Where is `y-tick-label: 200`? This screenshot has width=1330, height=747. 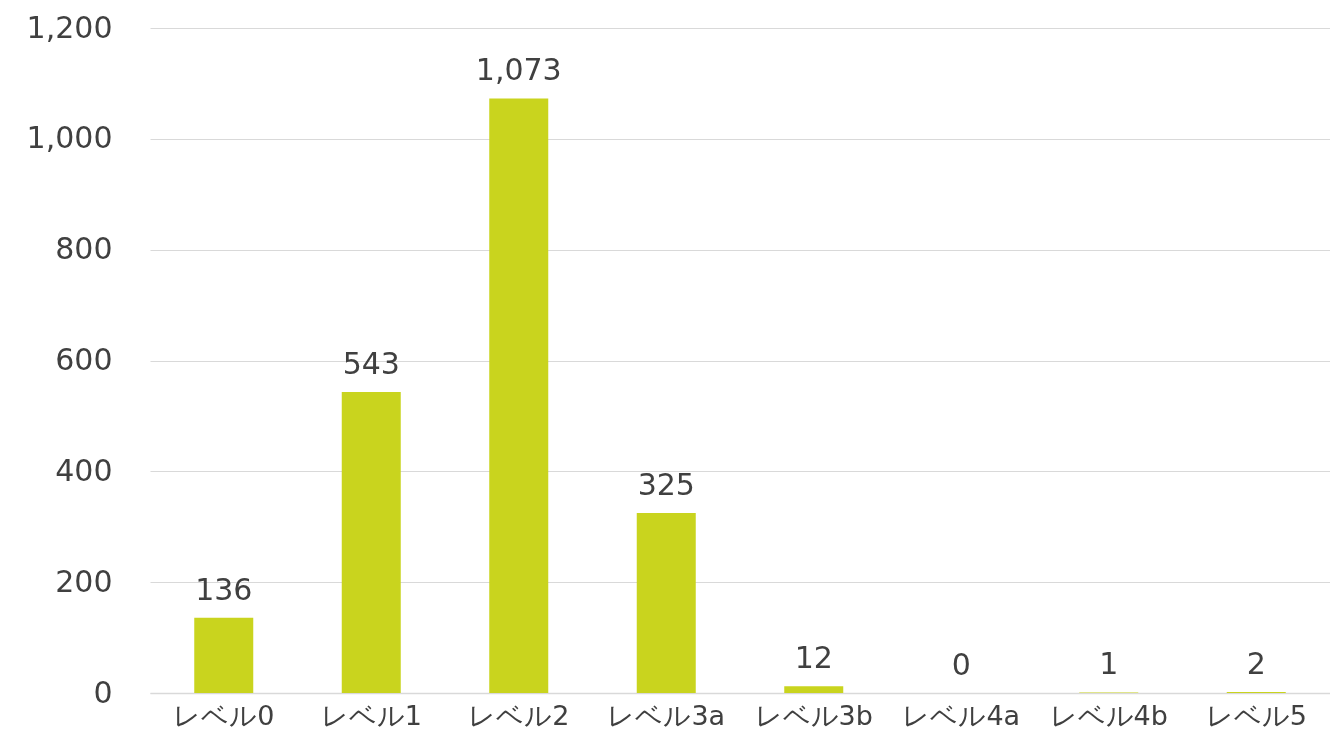
y-tick-label: 200 is located at coordinates (84, 581).